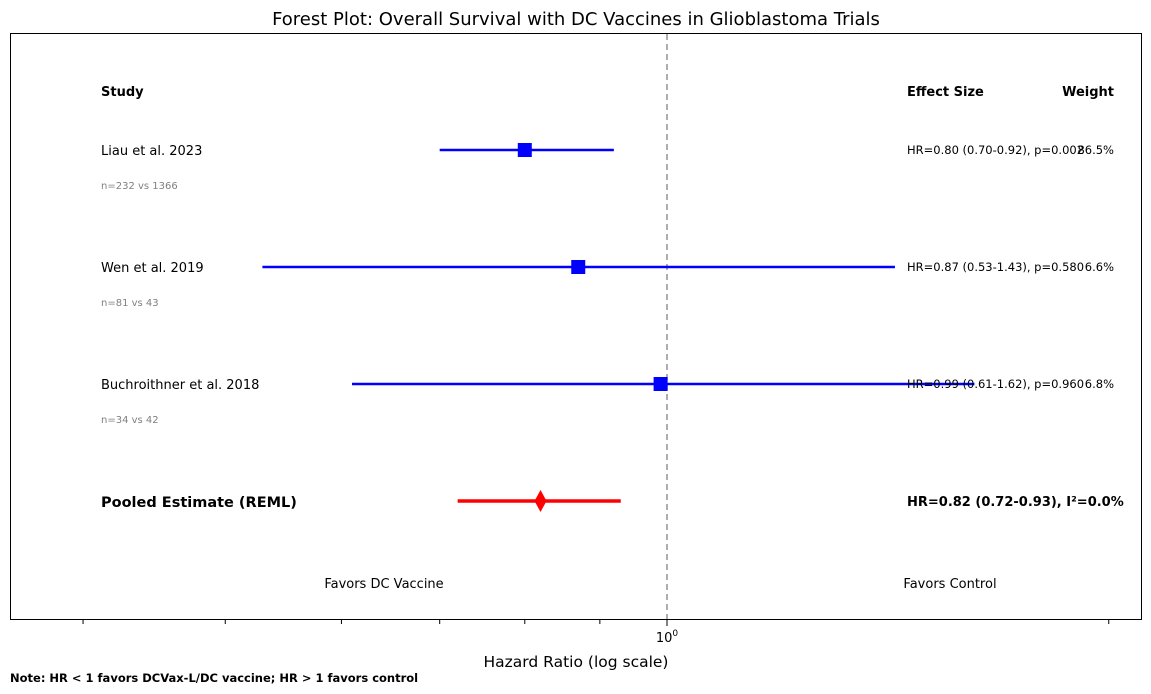 This screenshot has height=694, width=1151. Describe the element at coordinates (540, 501) in the screenshot. I see `pooled-diamond-marker` at that location.